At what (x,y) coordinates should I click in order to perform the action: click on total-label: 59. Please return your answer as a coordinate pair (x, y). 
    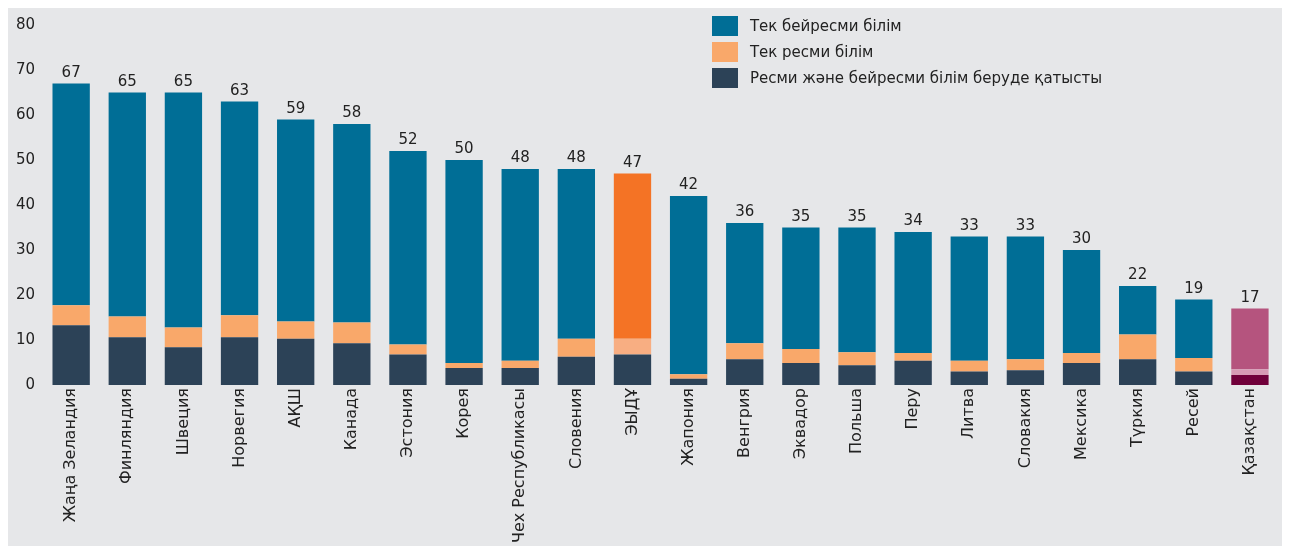
    Looking at the image, I should click on (296, 107).